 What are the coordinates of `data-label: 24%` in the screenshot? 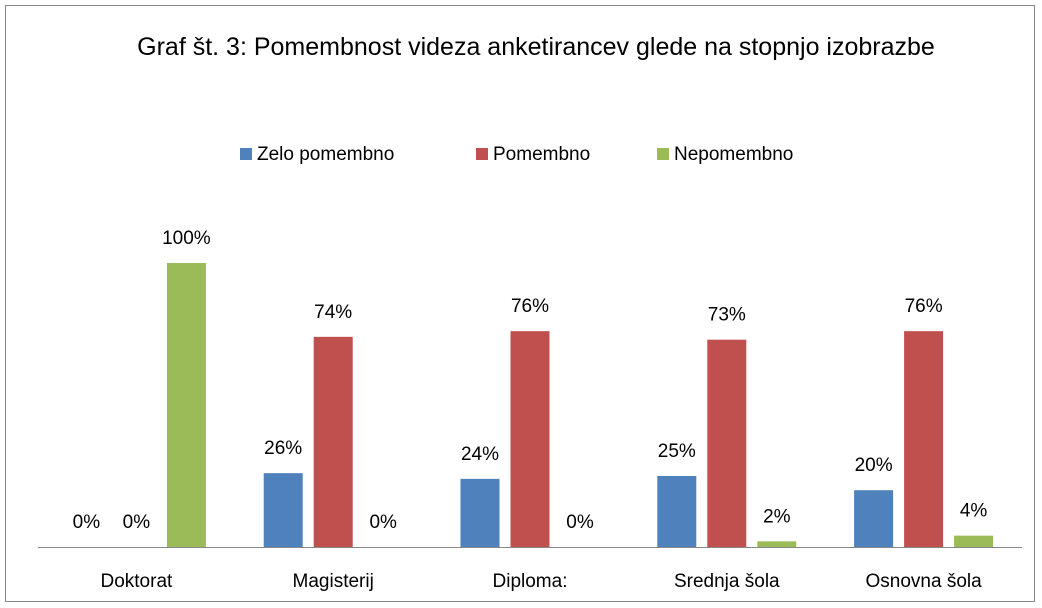 It's located at (480, 454).